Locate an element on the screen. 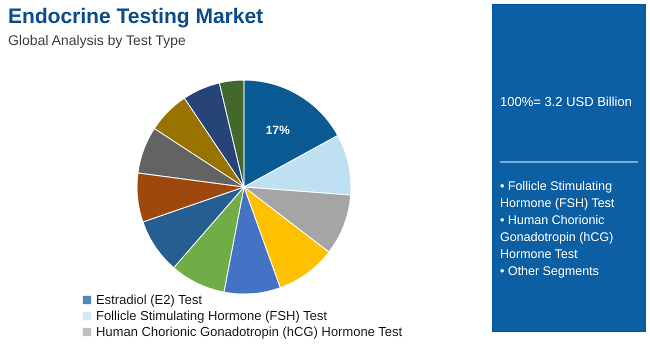 This screenshot has width=650, height=352. text: • Other Segments is located at coordinates (549, 271).